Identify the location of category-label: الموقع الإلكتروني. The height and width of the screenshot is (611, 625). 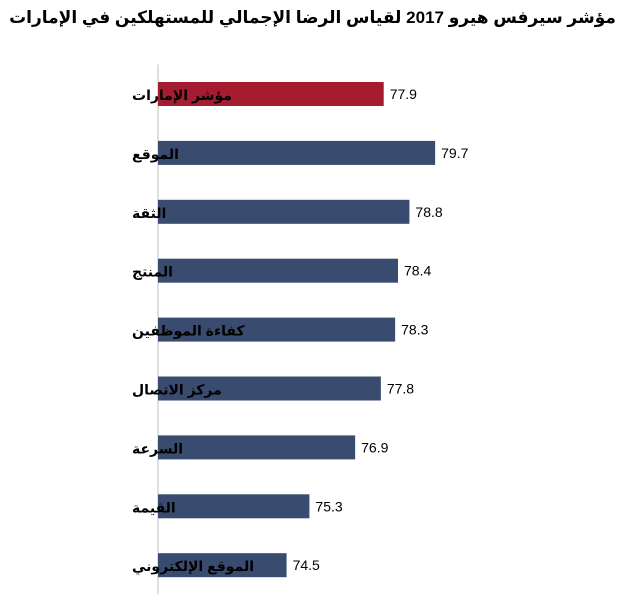
(193, 566).